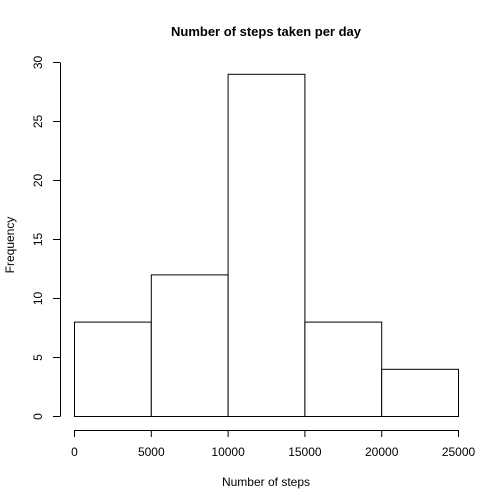  I want to click on y-tick-label: 15, so click(38, 240).